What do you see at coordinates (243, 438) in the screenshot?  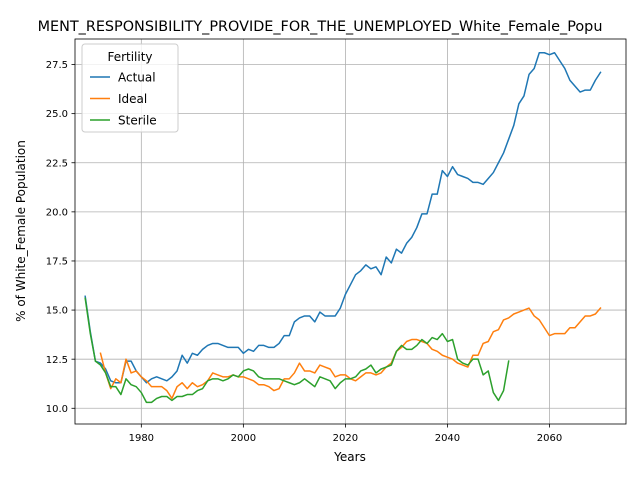 I see `x-tick-label: 2000` at bounding box center [243, 438].